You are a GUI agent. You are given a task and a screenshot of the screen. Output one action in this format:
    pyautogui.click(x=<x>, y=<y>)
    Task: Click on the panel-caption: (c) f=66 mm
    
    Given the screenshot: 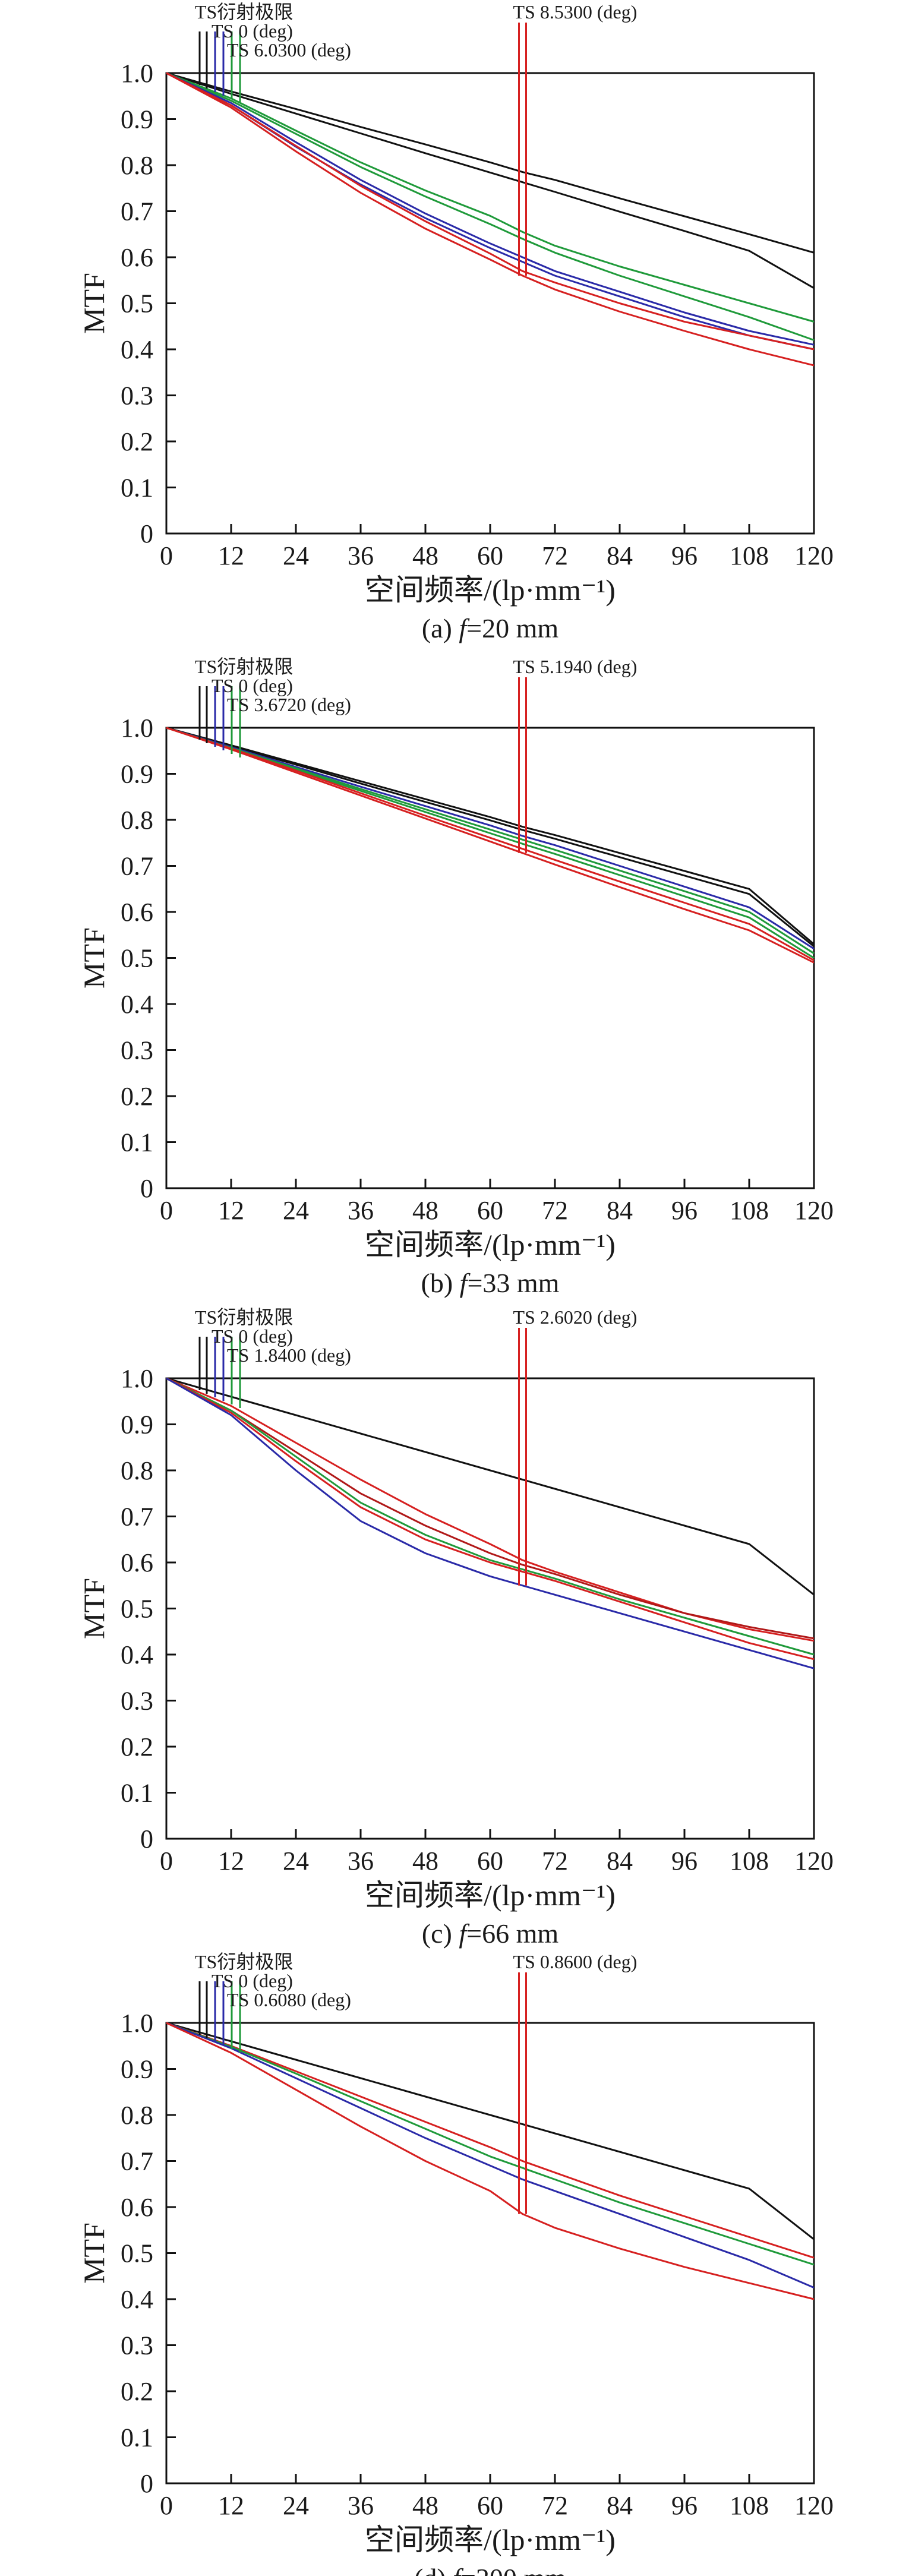 What is the action you would take?
    pyautogui.click(x=491, y=1933)
    